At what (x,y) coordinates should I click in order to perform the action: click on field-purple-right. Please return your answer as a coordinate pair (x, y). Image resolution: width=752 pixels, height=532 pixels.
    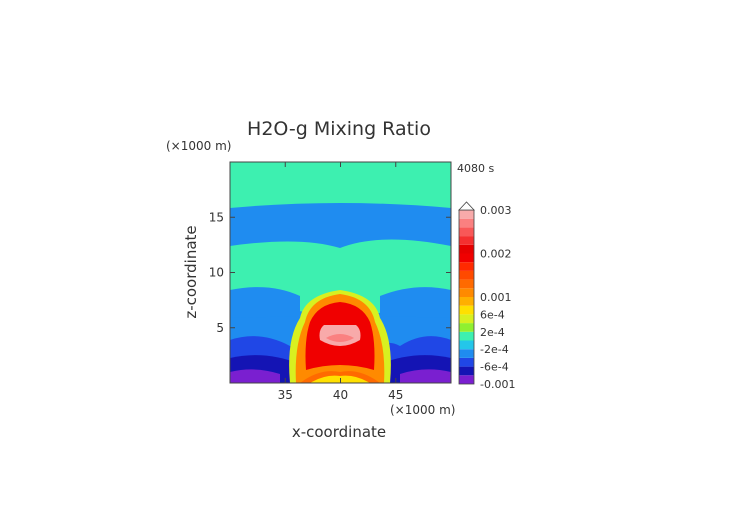
    Looking at the image, I should click on (425, 376).